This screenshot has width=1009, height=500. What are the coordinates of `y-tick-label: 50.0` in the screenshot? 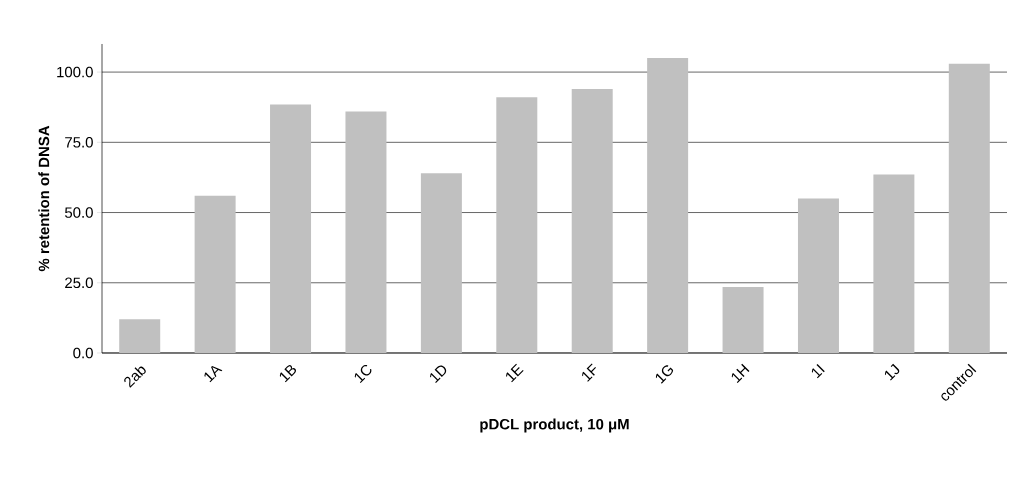 It's located at (78, 212).